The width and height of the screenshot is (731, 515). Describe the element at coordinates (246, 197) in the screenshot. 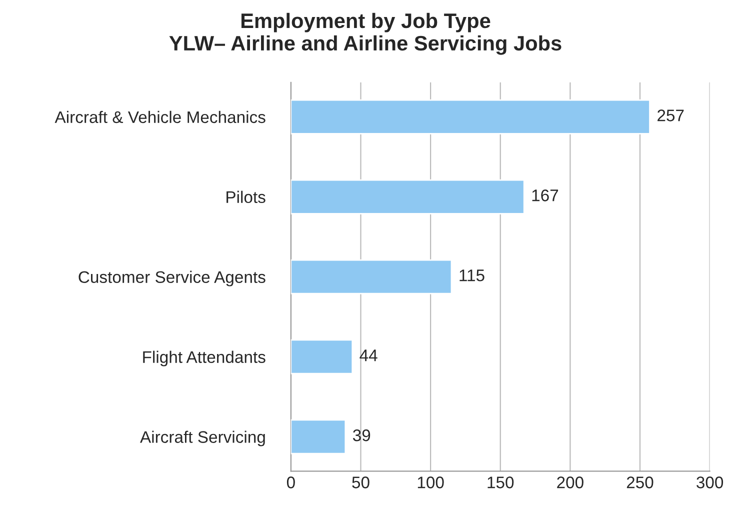

I see `y-tick-label: Pilots` at that location.